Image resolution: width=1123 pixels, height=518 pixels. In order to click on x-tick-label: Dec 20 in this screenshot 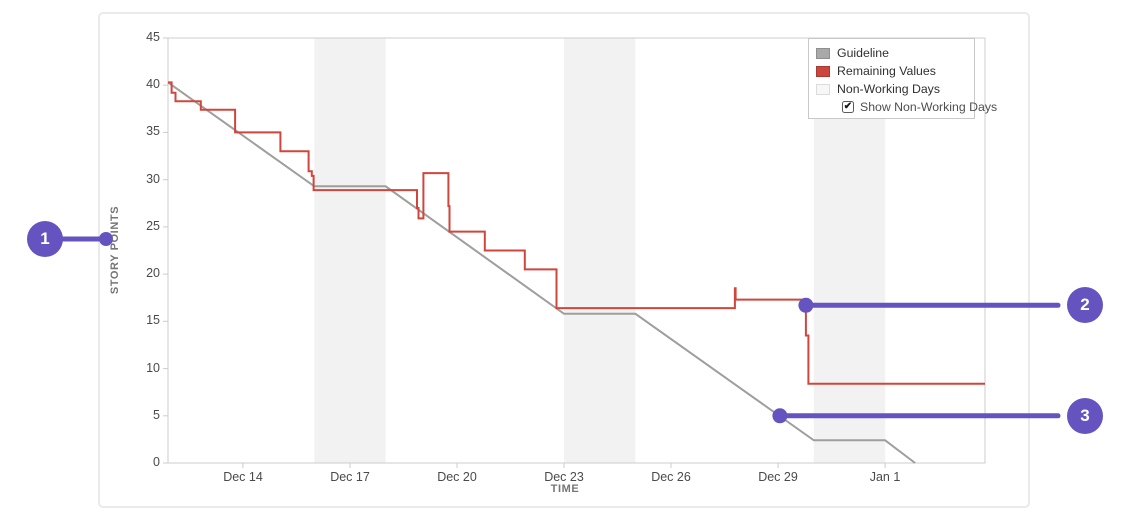, I will do `click(457, 477)`.